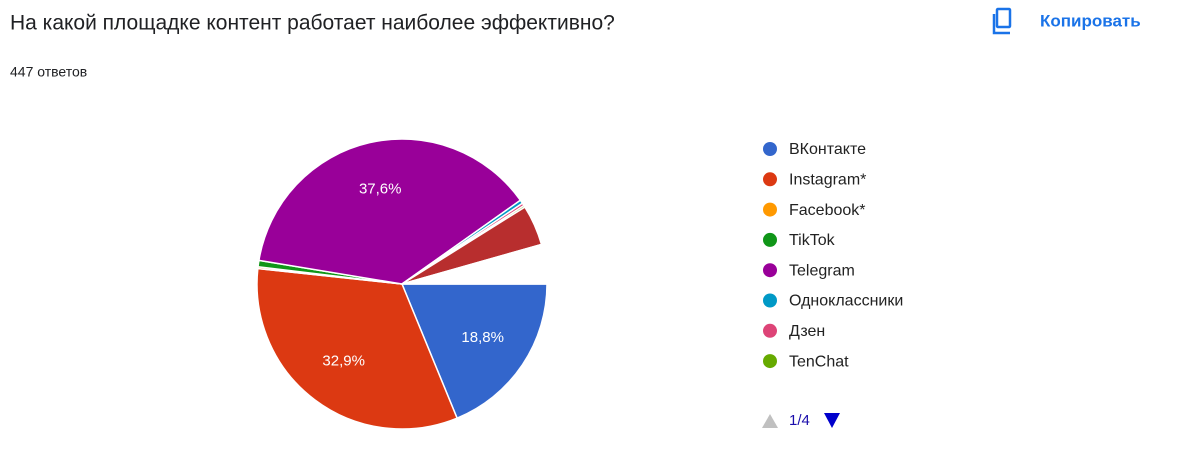 Image resolution: width=1200 pixels, height=458 pixels. What do you see at coordinates (807, 331) in the screenshot?
I see `legend-label: Дзен` at bounding box center [807, 331].